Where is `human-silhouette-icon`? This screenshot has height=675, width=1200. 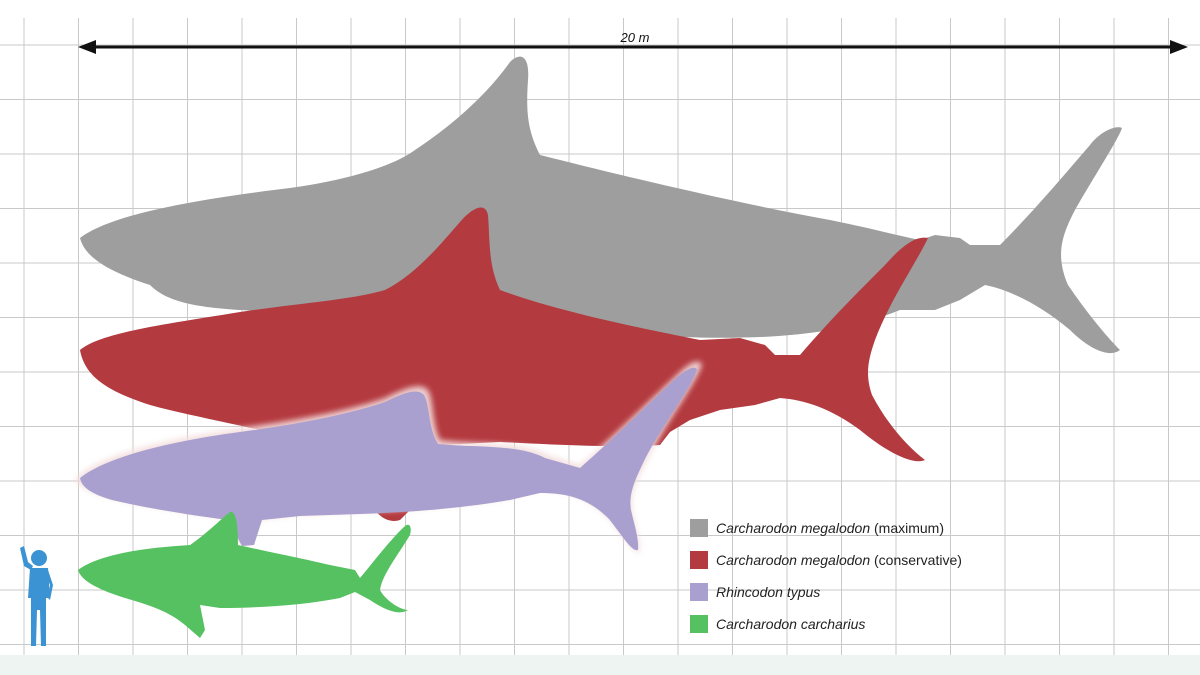
human-silhouette-icon is located at coordinates (36, 596).